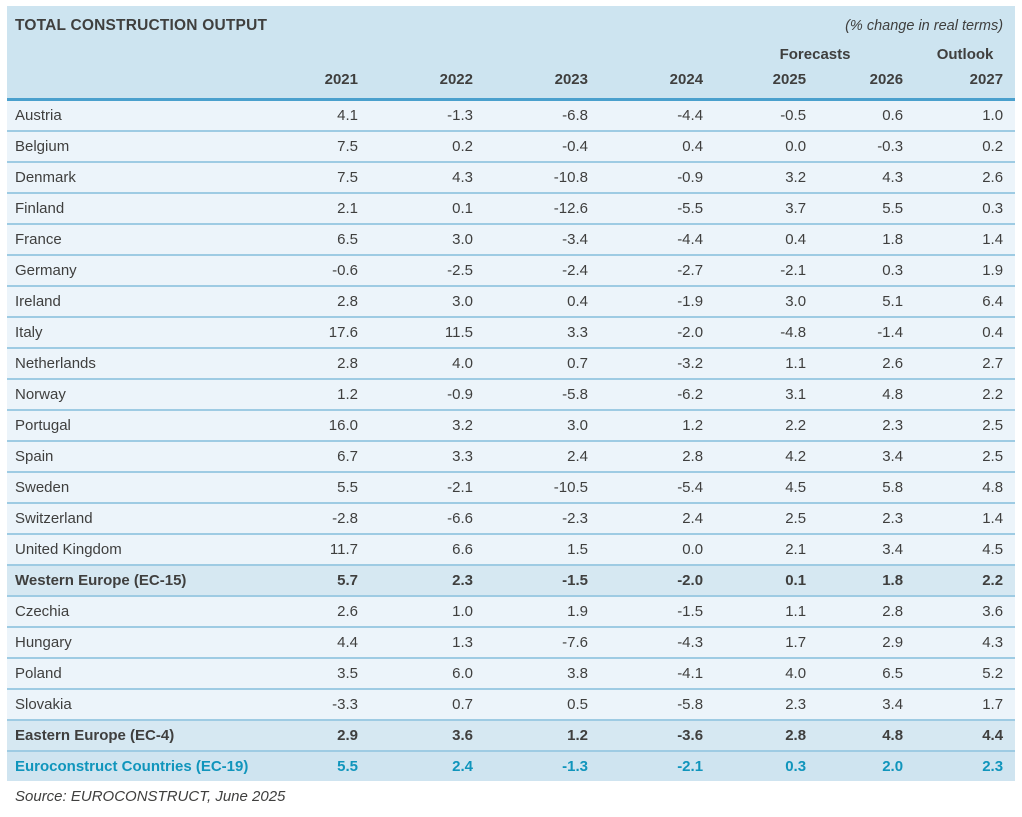  What do you see at coordinates (658, 642) in the screenshot?
I see `value-cell: -4.3` at bounding box center [658, 642].